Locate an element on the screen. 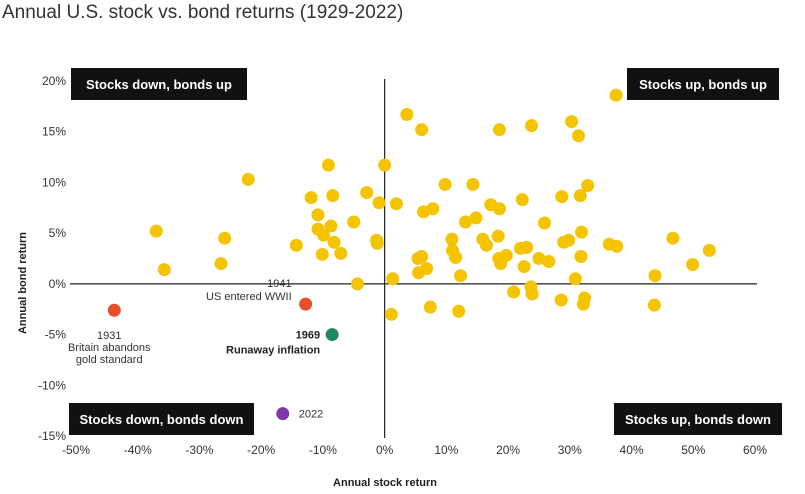 The width and height of the screenshot is (805, 494). x-tick-label: 0% is located at coordinates (385, 450).